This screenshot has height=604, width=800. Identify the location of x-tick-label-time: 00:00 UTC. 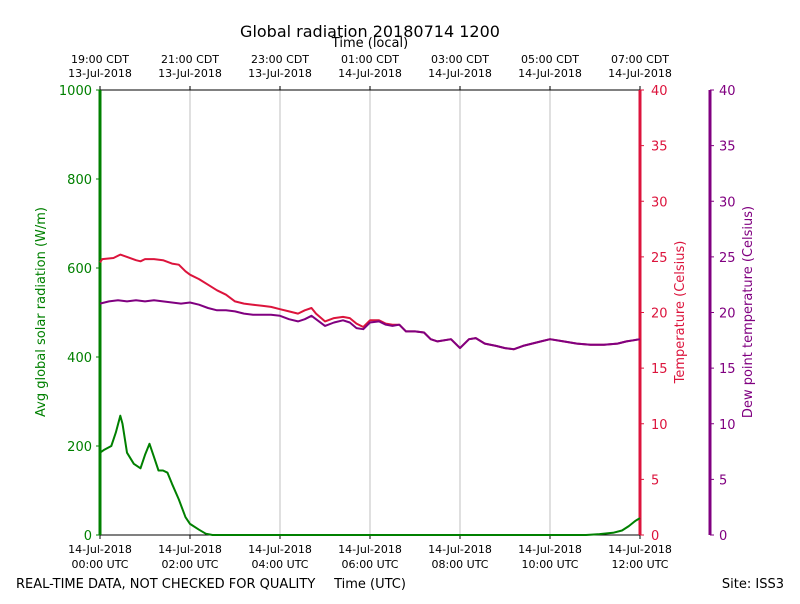
(99, 564).